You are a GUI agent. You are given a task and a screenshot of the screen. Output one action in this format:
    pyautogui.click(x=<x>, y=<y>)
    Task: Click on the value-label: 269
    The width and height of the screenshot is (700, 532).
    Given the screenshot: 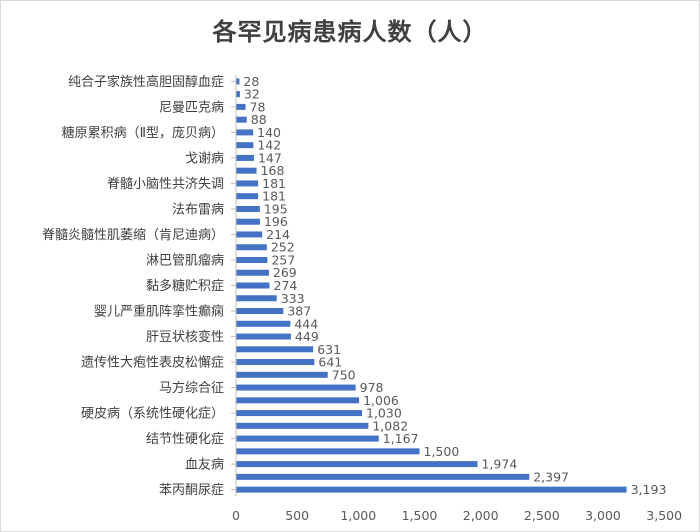 What is the action you would take?
    pyautogui.click(x=285, y=272)
    